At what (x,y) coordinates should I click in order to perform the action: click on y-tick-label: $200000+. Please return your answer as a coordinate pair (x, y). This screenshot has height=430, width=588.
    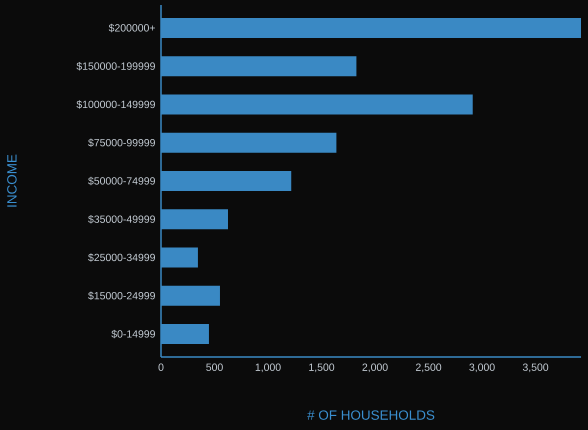
    Looking at the image, I should click on (131, 28).